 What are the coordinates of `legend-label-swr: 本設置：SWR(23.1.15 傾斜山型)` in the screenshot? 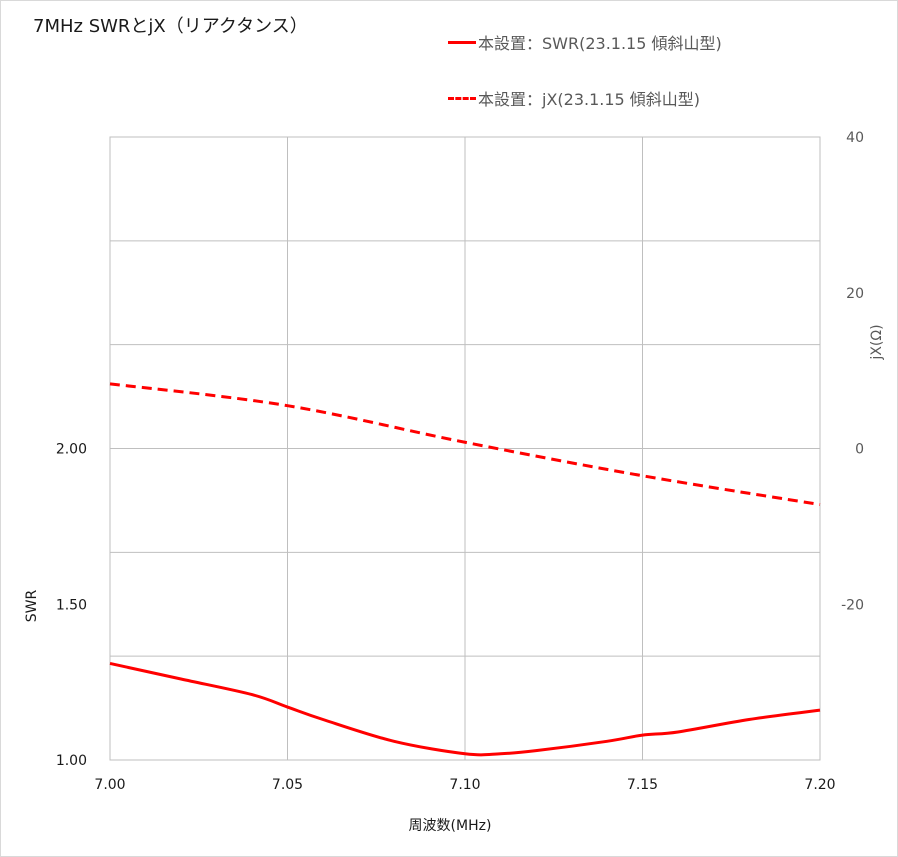 It's located at (600, 43).